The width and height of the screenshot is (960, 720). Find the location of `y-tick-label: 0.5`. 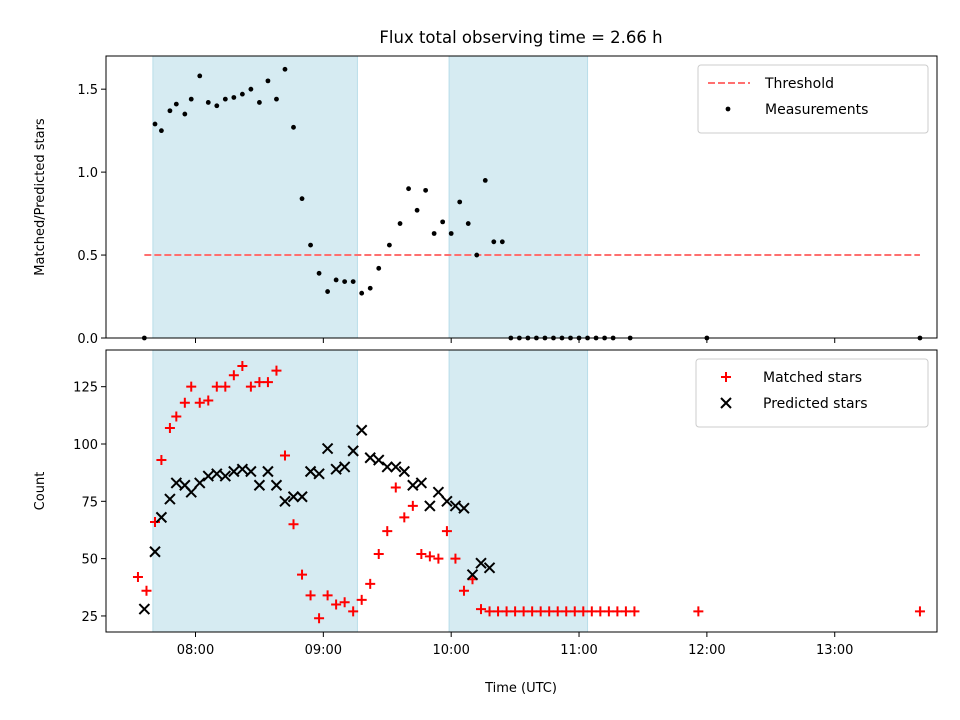

y-tick-label: 0.5 is located at coordinates (87, 256).